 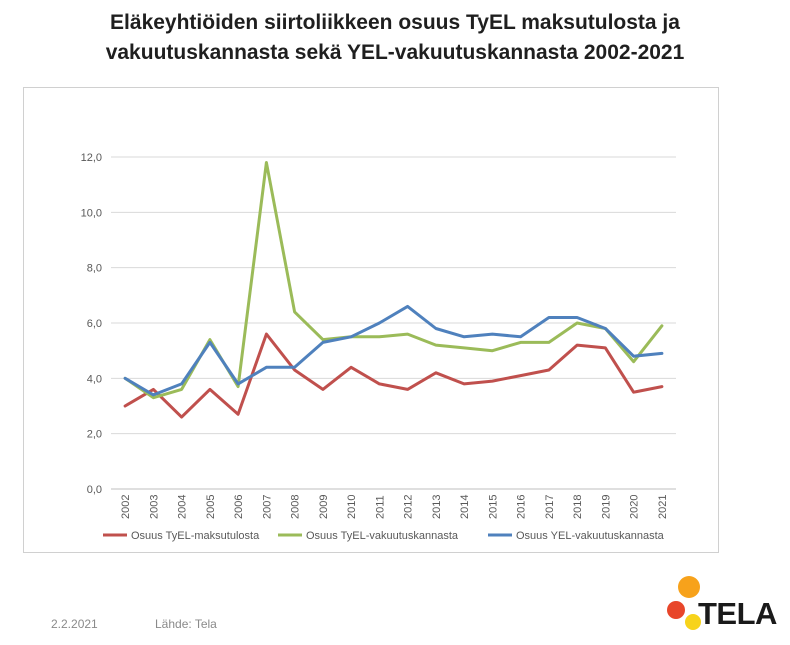 I want to click on x-tick-label: 2009, so click(x=324, y=507).